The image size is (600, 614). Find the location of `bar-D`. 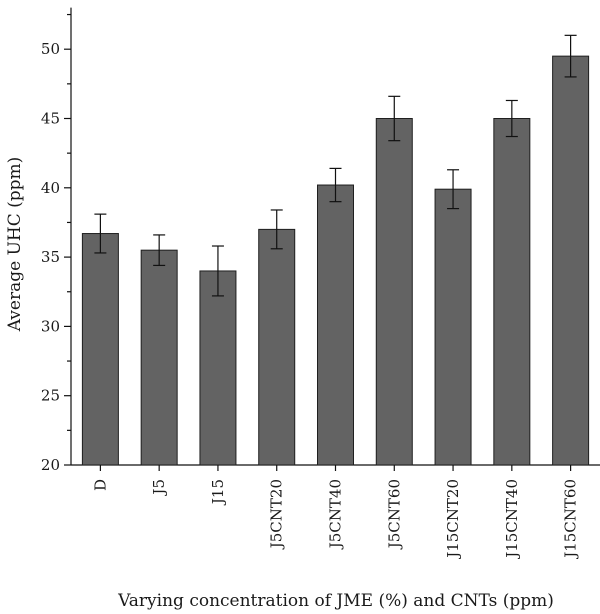

bar-D is located at coordinates (100, 349).